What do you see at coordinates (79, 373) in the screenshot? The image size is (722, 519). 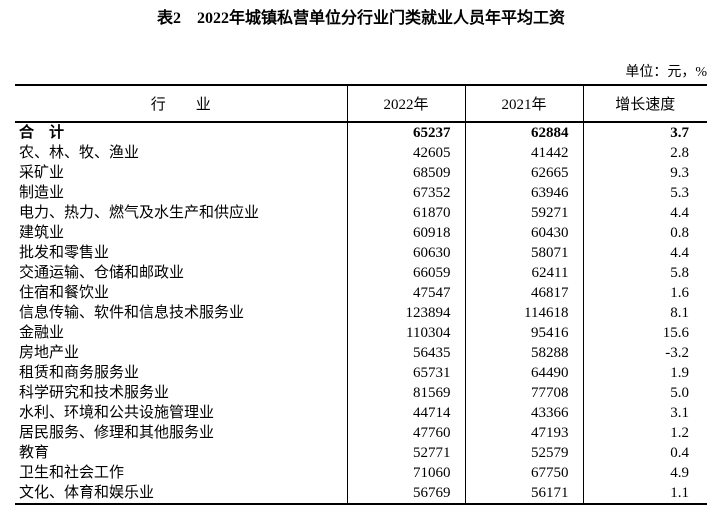 I see `industry-cell: 租赁和商务服务业` at bounding box center [79, 373].